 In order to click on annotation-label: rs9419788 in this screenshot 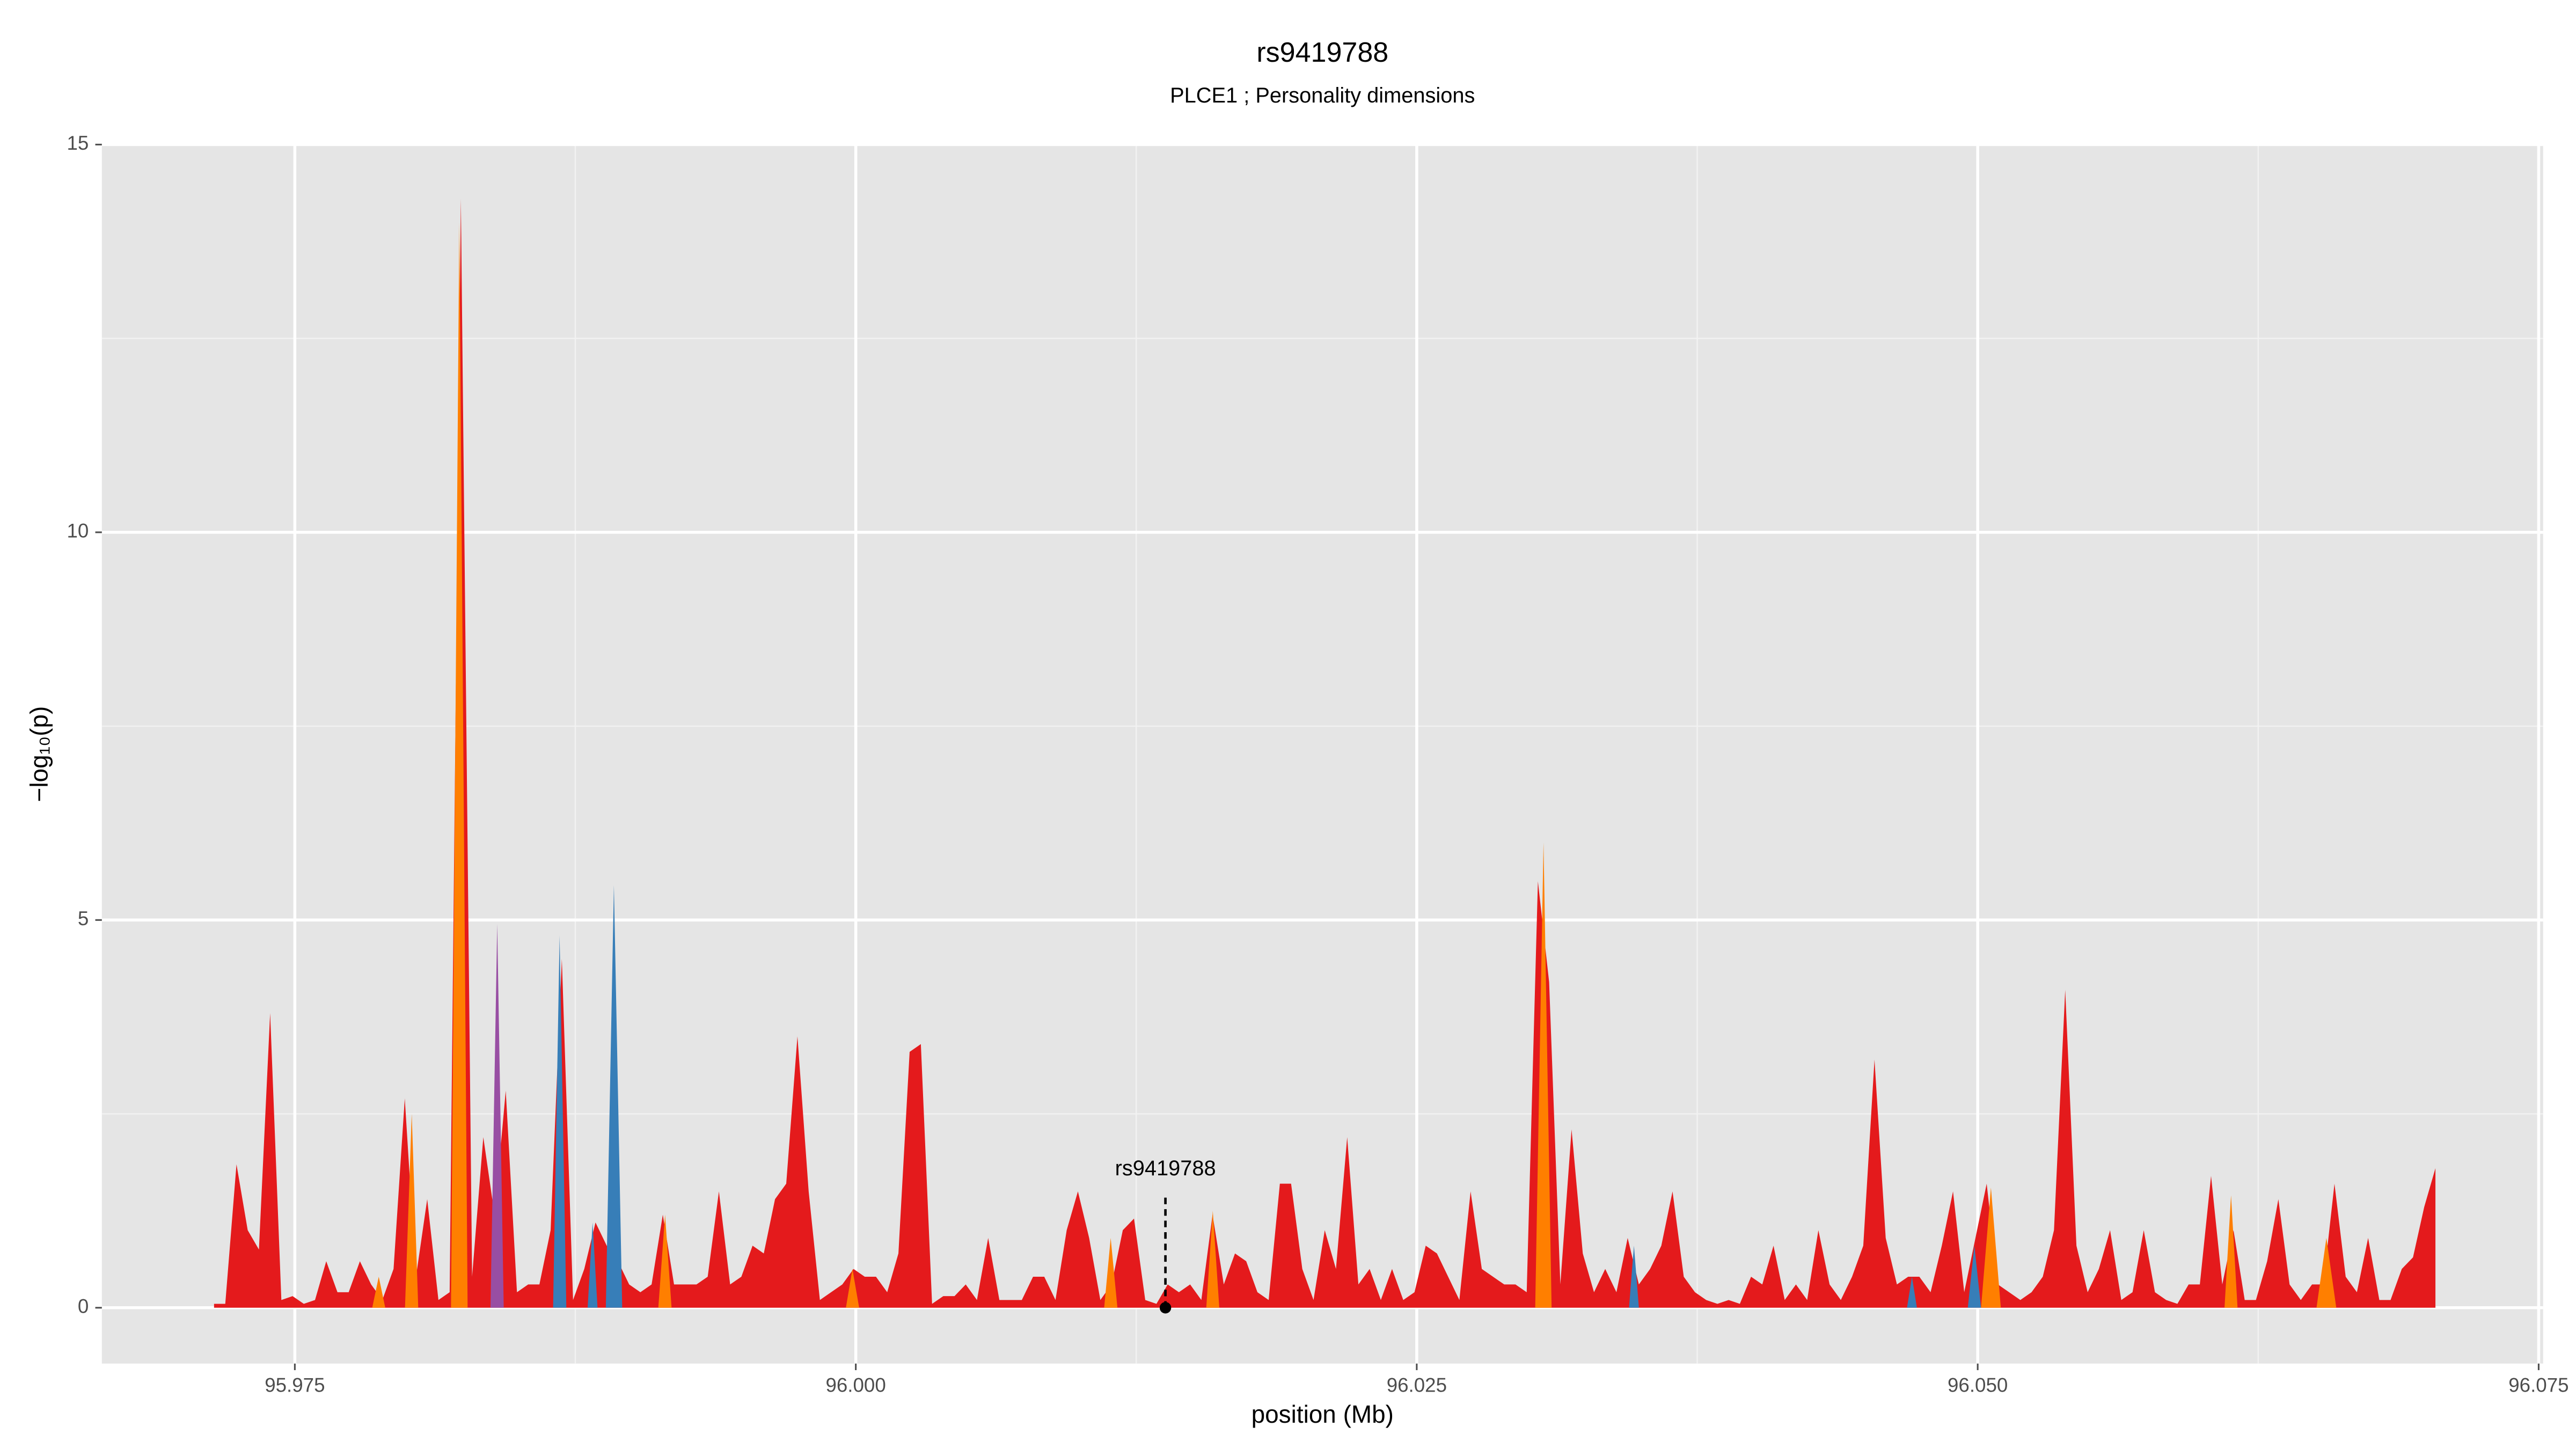, I will do `click(1165, 1168)`.